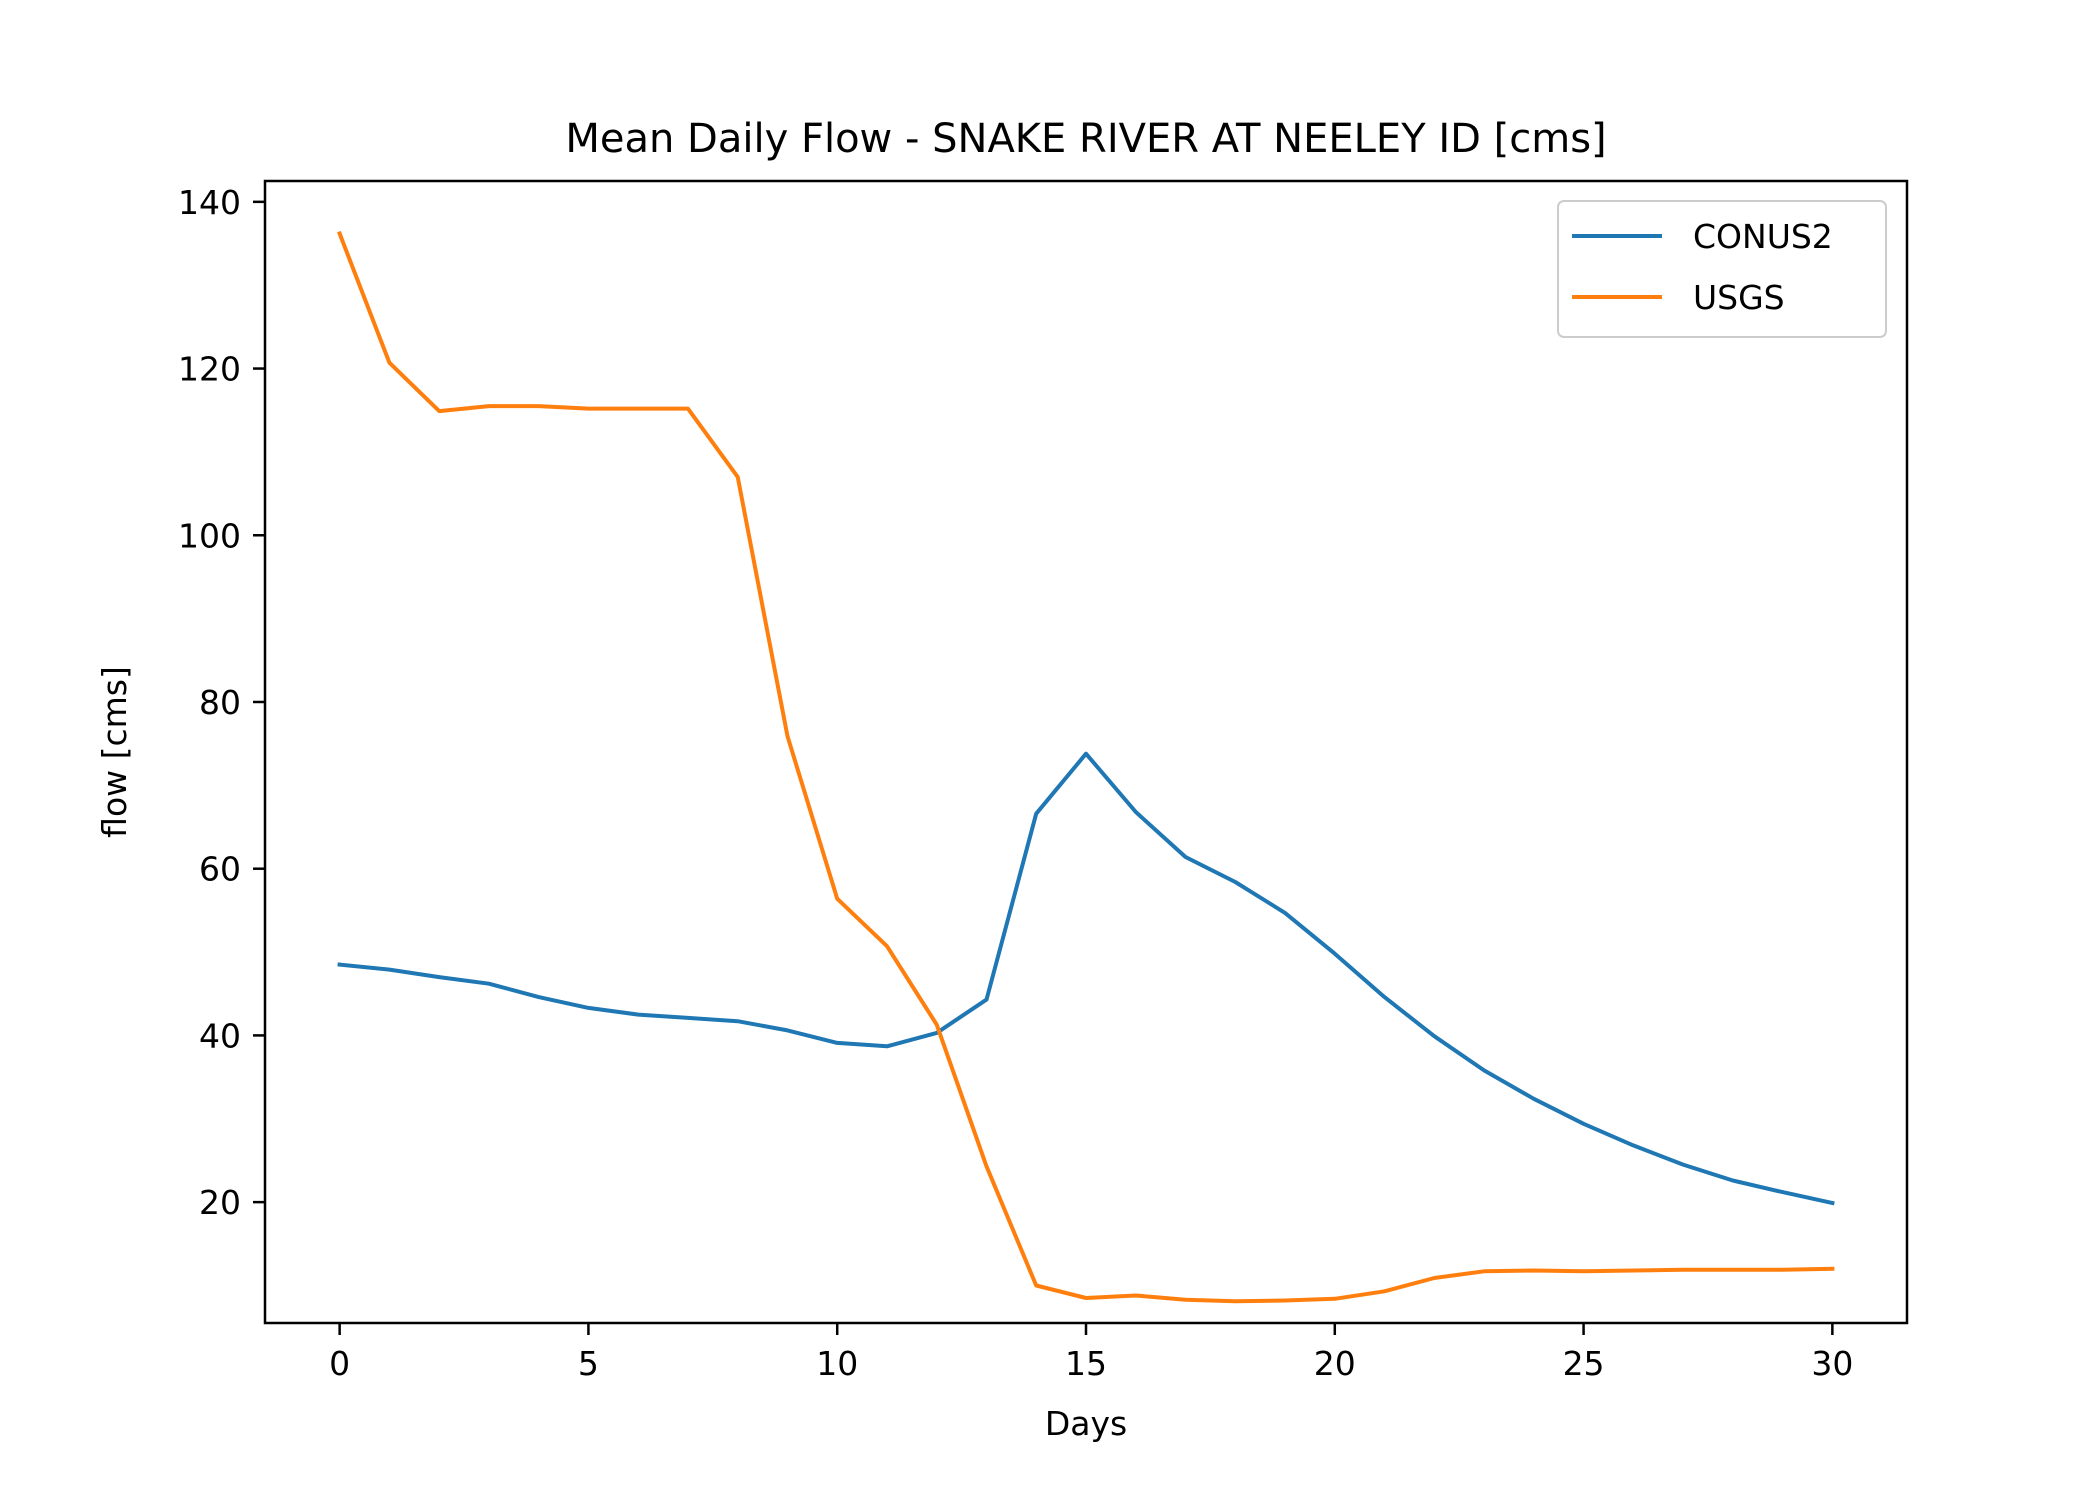  What do you see at coordinates (1832, 1363) in the screenshot?
I see `x-tick-label: 30` at bounding box center [1832, 1363].